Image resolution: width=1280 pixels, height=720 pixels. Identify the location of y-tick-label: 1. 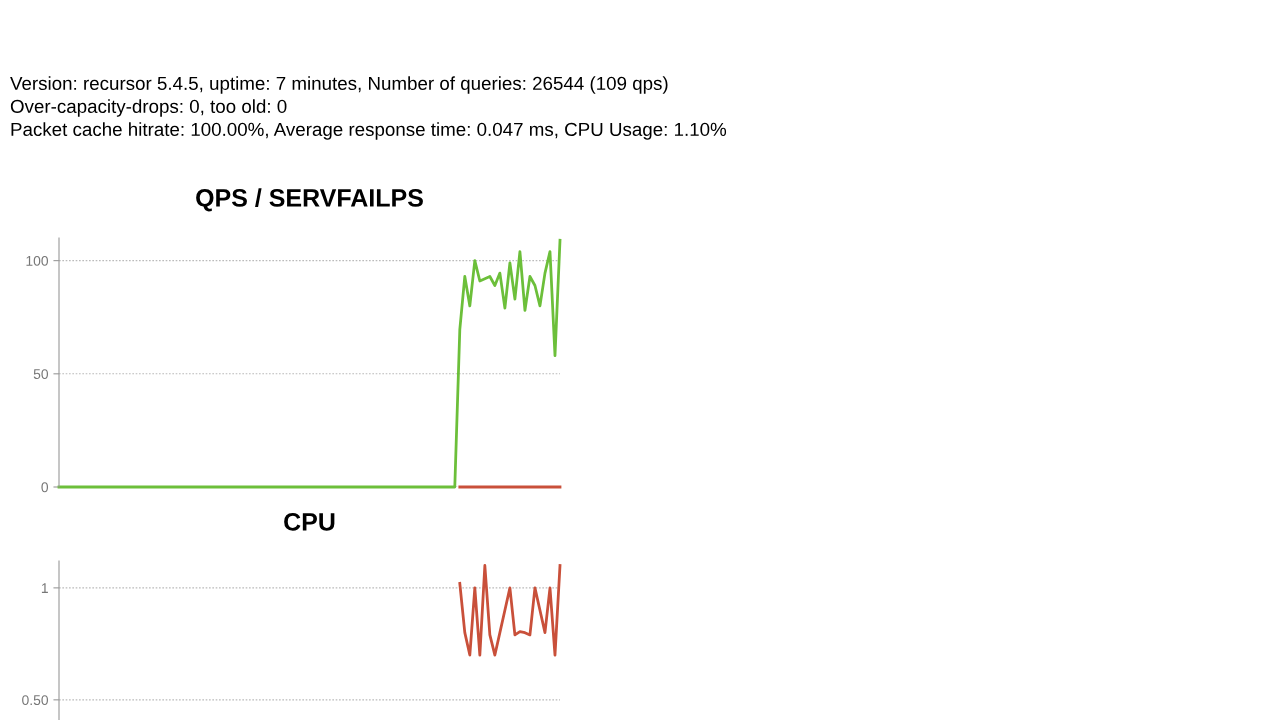
(44, 588).